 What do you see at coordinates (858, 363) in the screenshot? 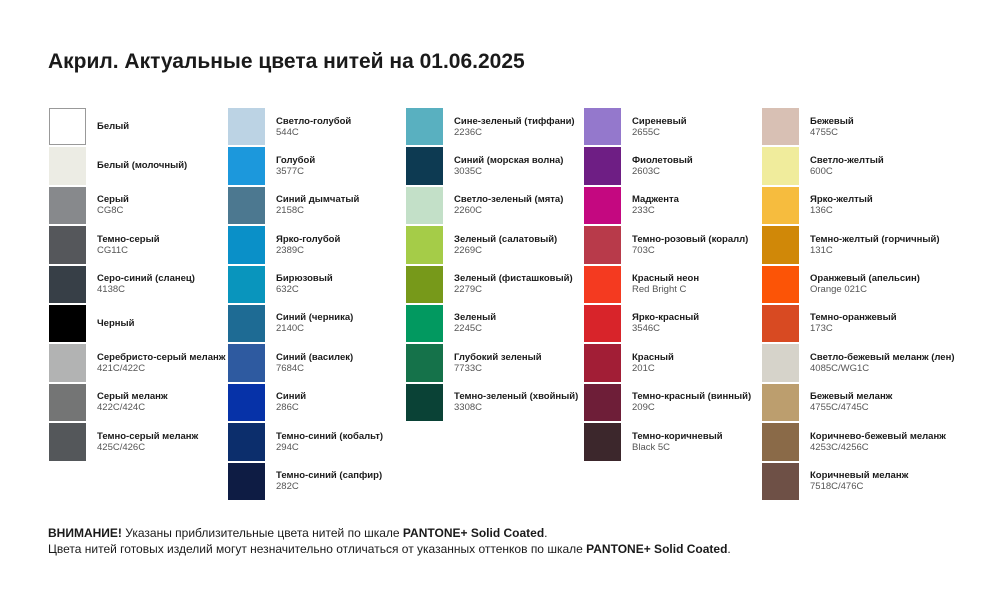
I see `color-item: Светло-бежевый меланж (лен) 4085C/WG1C` at bounding box center [858, 363].